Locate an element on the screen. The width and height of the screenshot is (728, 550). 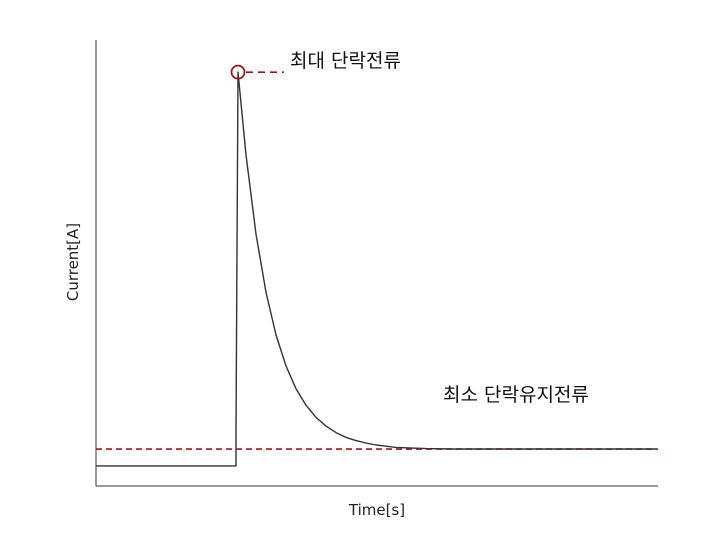
min-holding-annotation: 최소 단락유지전류 is located at coordinates (516, 395).